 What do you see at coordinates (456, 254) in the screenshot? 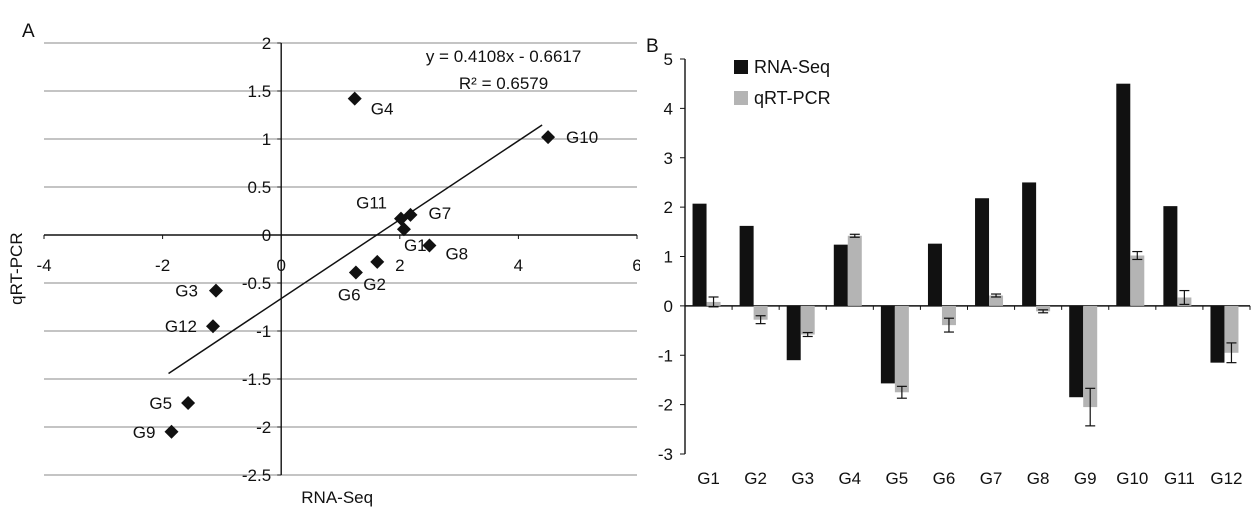
I see `point-label-g8: G8` at bounding box center [456, 254].